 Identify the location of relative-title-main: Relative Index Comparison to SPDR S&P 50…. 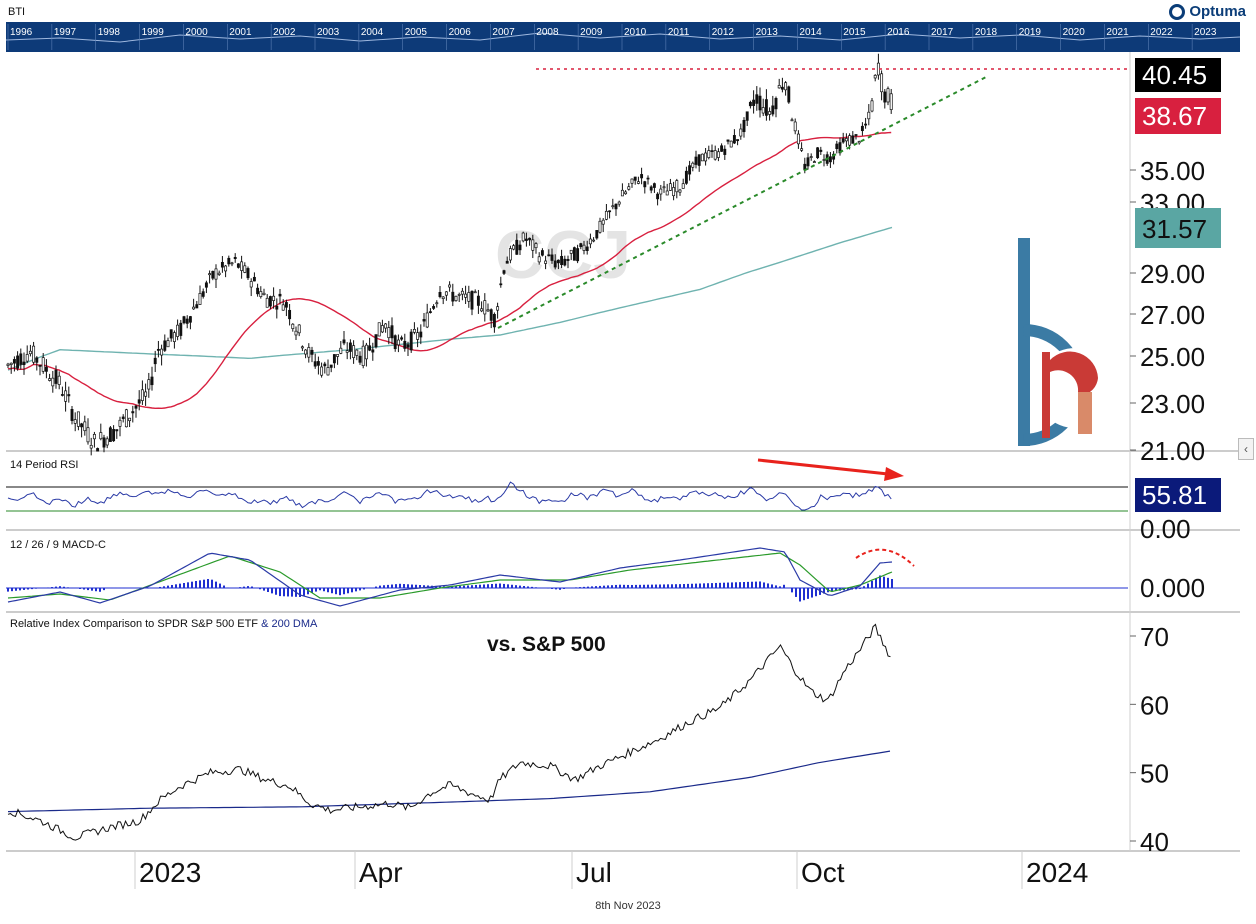
(134, 624).